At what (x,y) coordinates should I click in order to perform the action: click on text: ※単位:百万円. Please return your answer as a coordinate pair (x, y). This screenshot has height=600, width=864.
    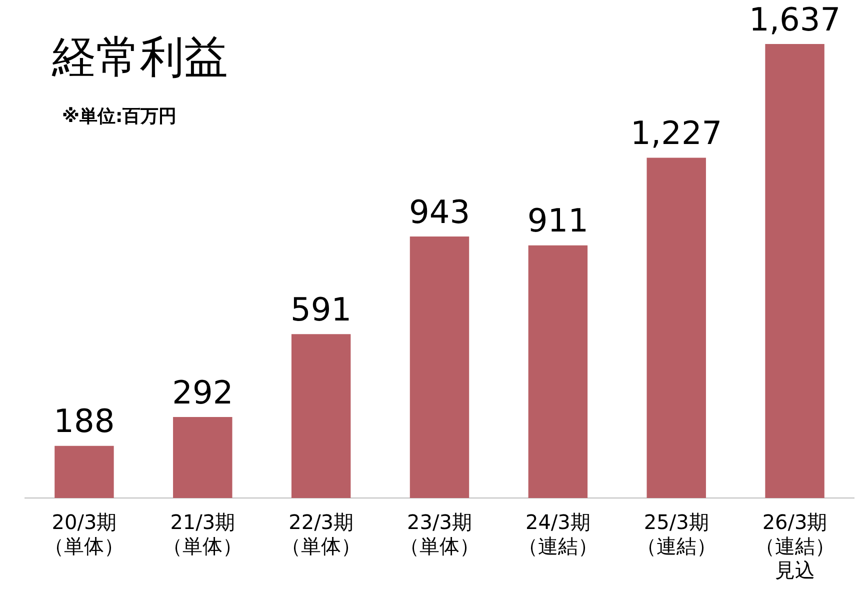
    Looking at the image, I should click on (119, 116).